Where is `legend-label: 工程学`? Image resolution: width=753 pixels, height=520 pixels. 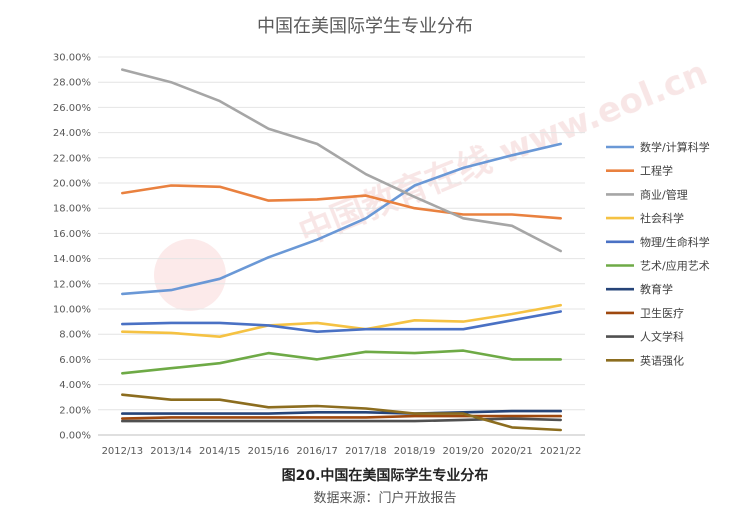
legend-label: 工程学 is located at coordinates (656, 171).